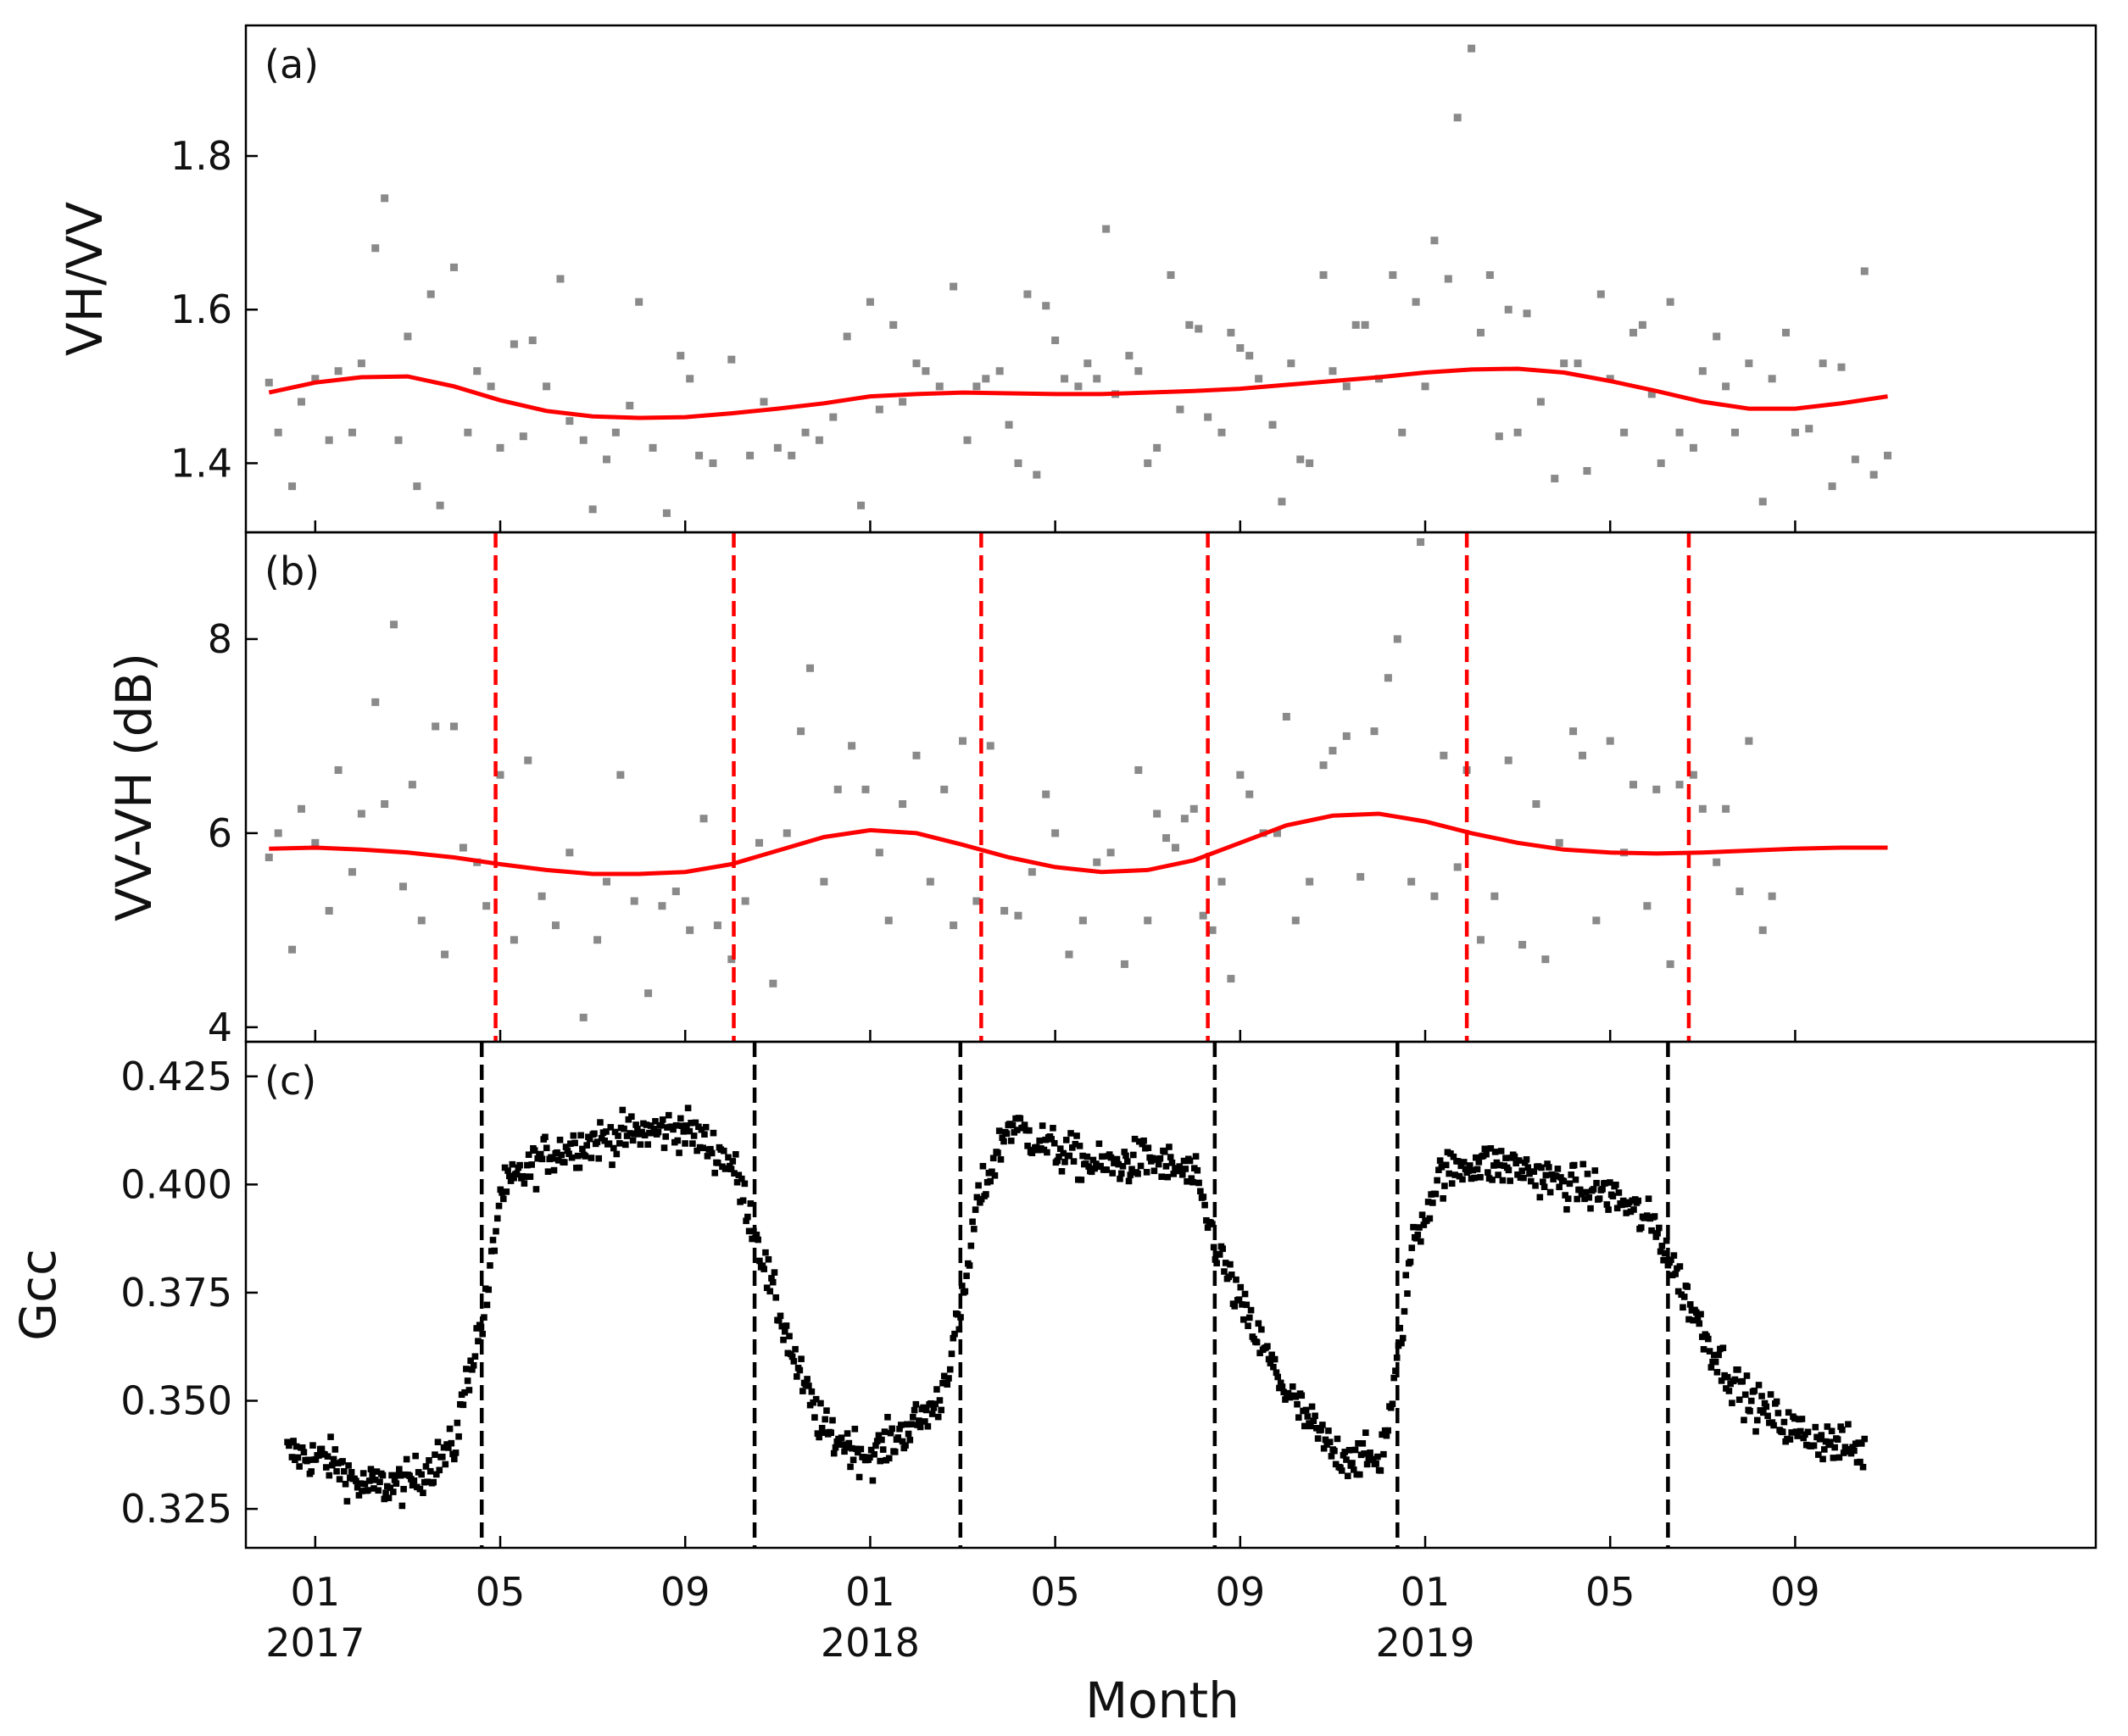 This screenshot has width=2128, height=1736. I want to click on x-axis-label: Month, so click(1162, 1700).